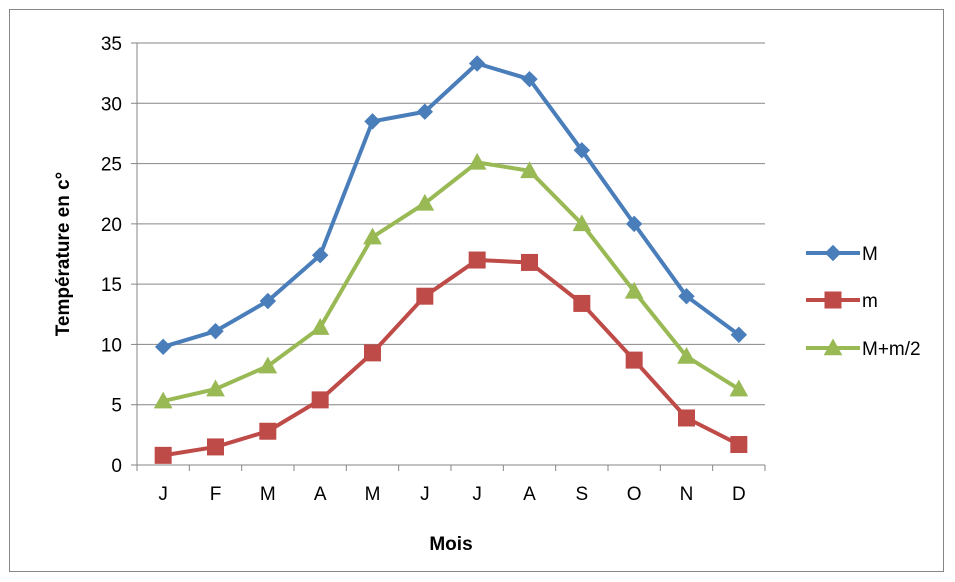  I want to click on legend-label: M+m/2, so click(891, 349).